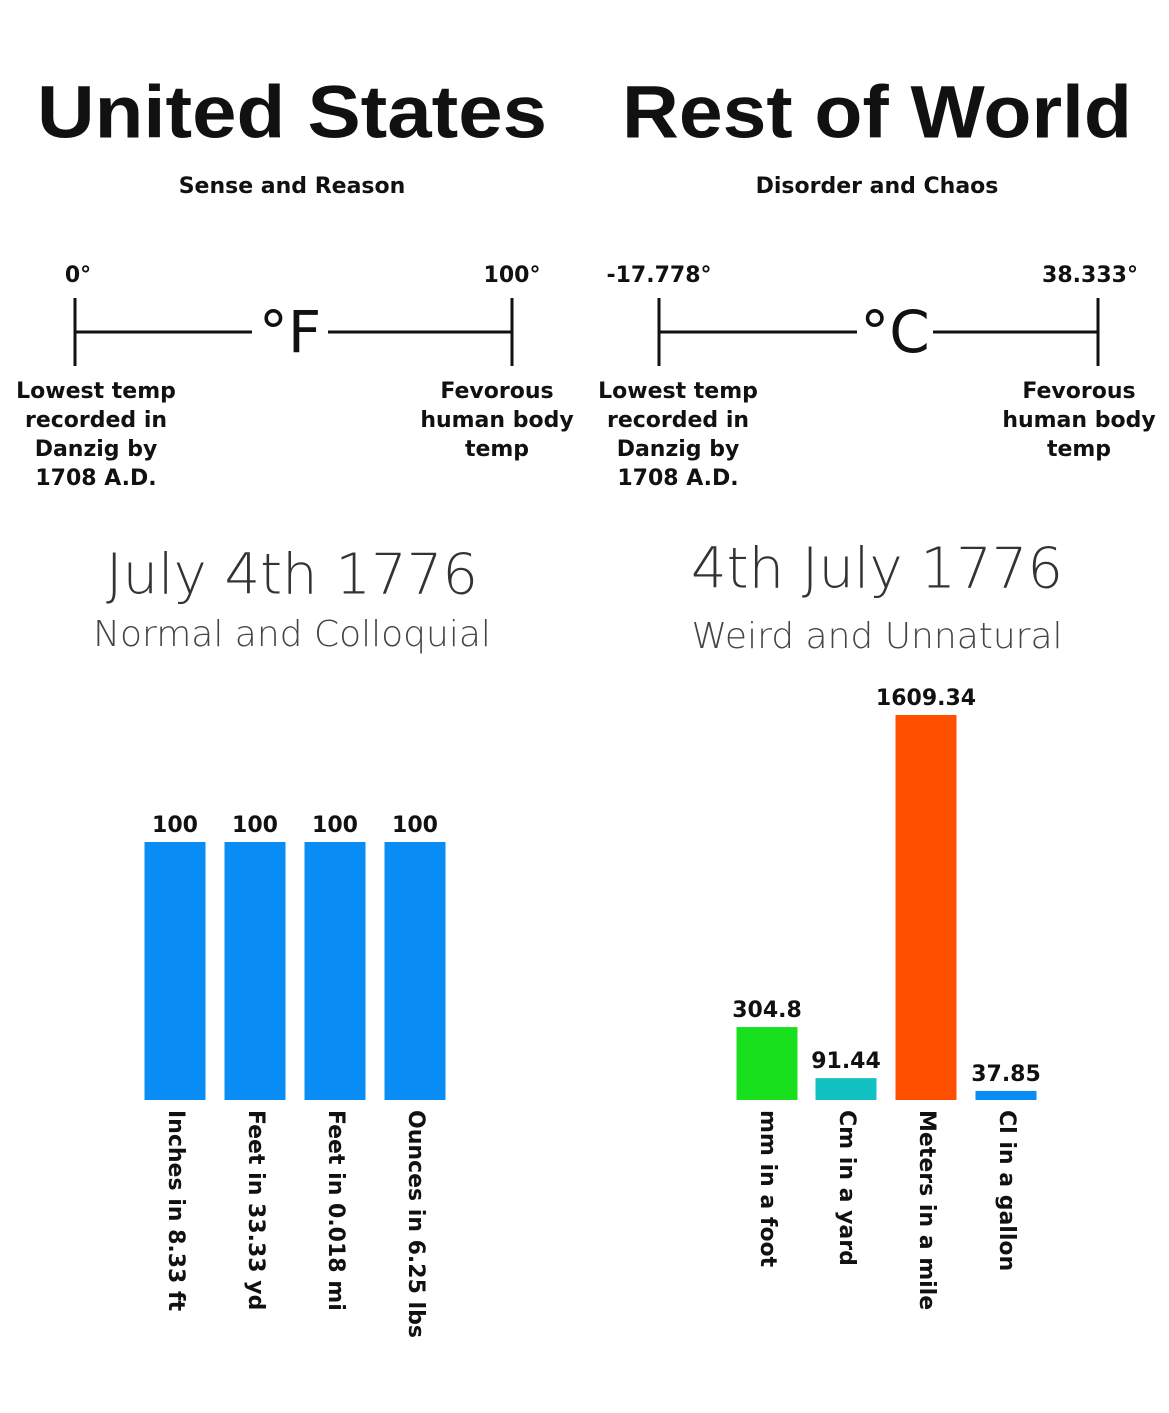 This screenshot has height=1413, width=1169. What do you see at coordinates (876, 636) in the screenshot?
I see `chart-subtitle: Weird and Unnatural` at bounding box center [876, 636].